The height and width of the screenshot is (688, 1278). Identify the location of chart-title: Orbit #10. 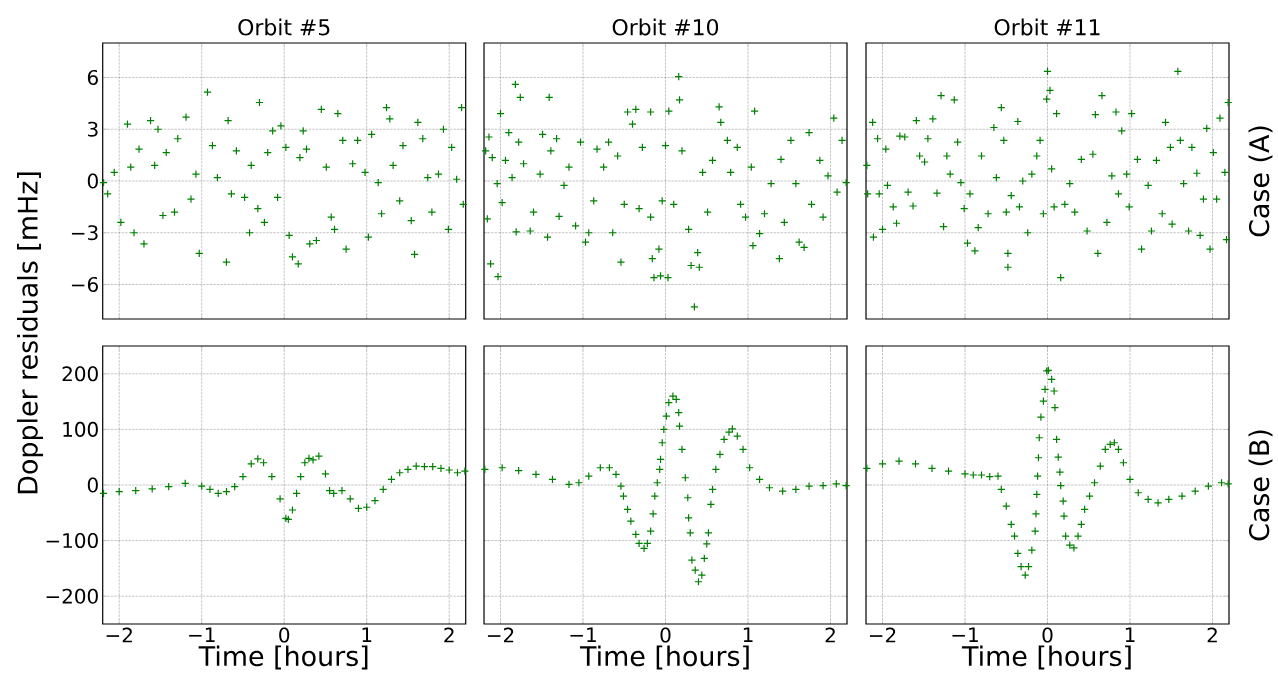
(665, 27).